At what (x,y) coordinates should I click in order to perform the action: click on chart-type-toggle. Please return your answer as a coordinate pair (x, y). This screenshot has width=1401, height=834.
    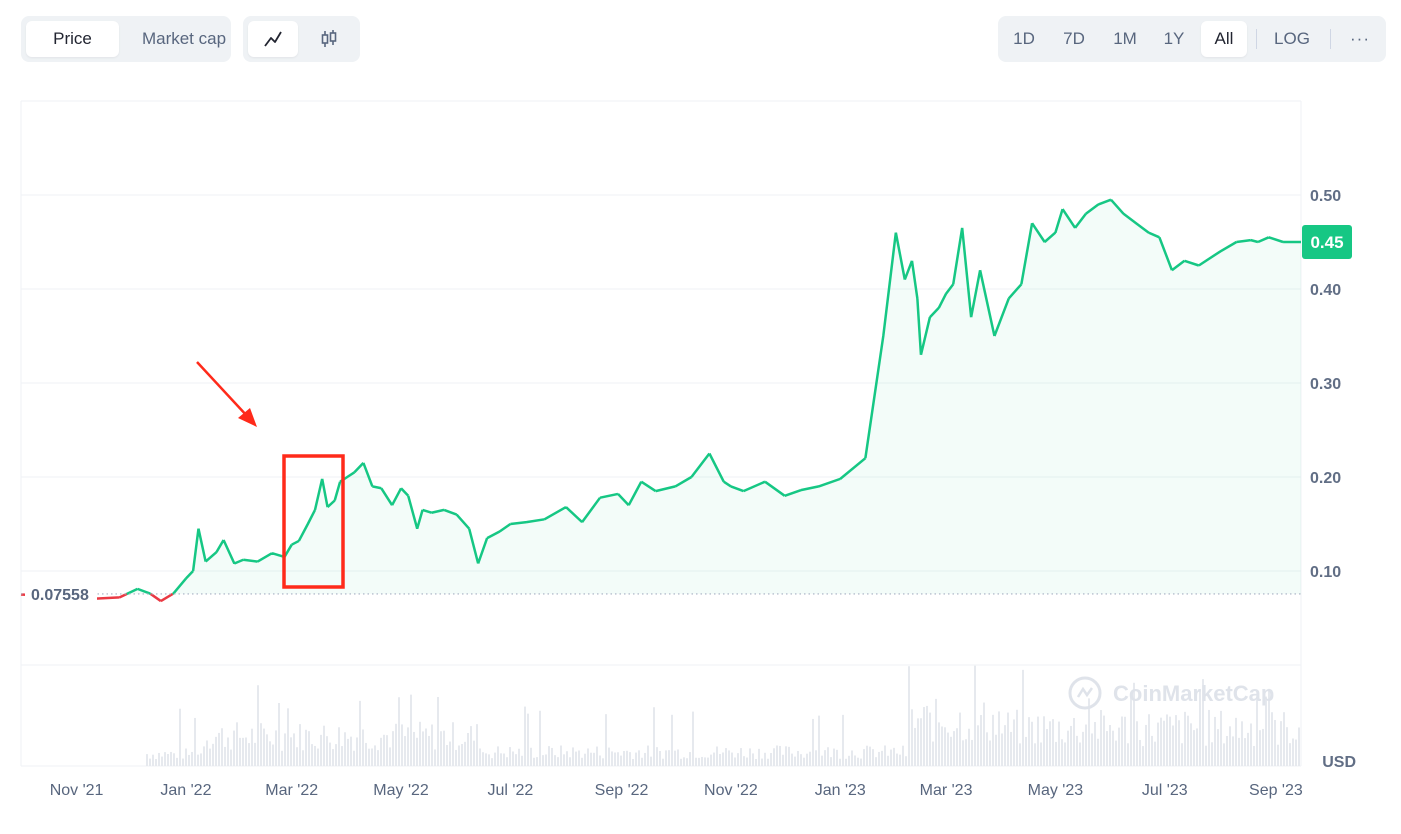
    Looking at the image, I should click on (301, 39).